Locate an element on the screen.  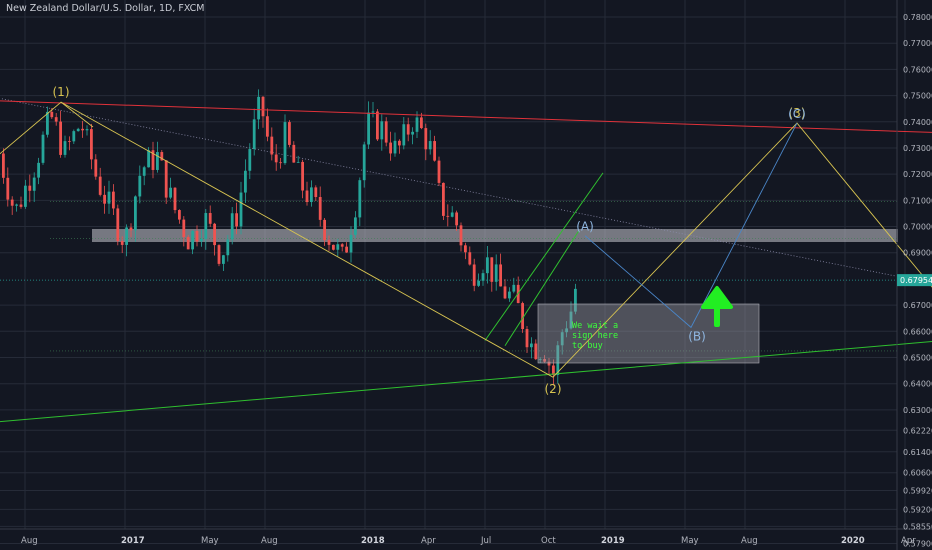
x-tick-label: May is located at coordinates (690, 541).